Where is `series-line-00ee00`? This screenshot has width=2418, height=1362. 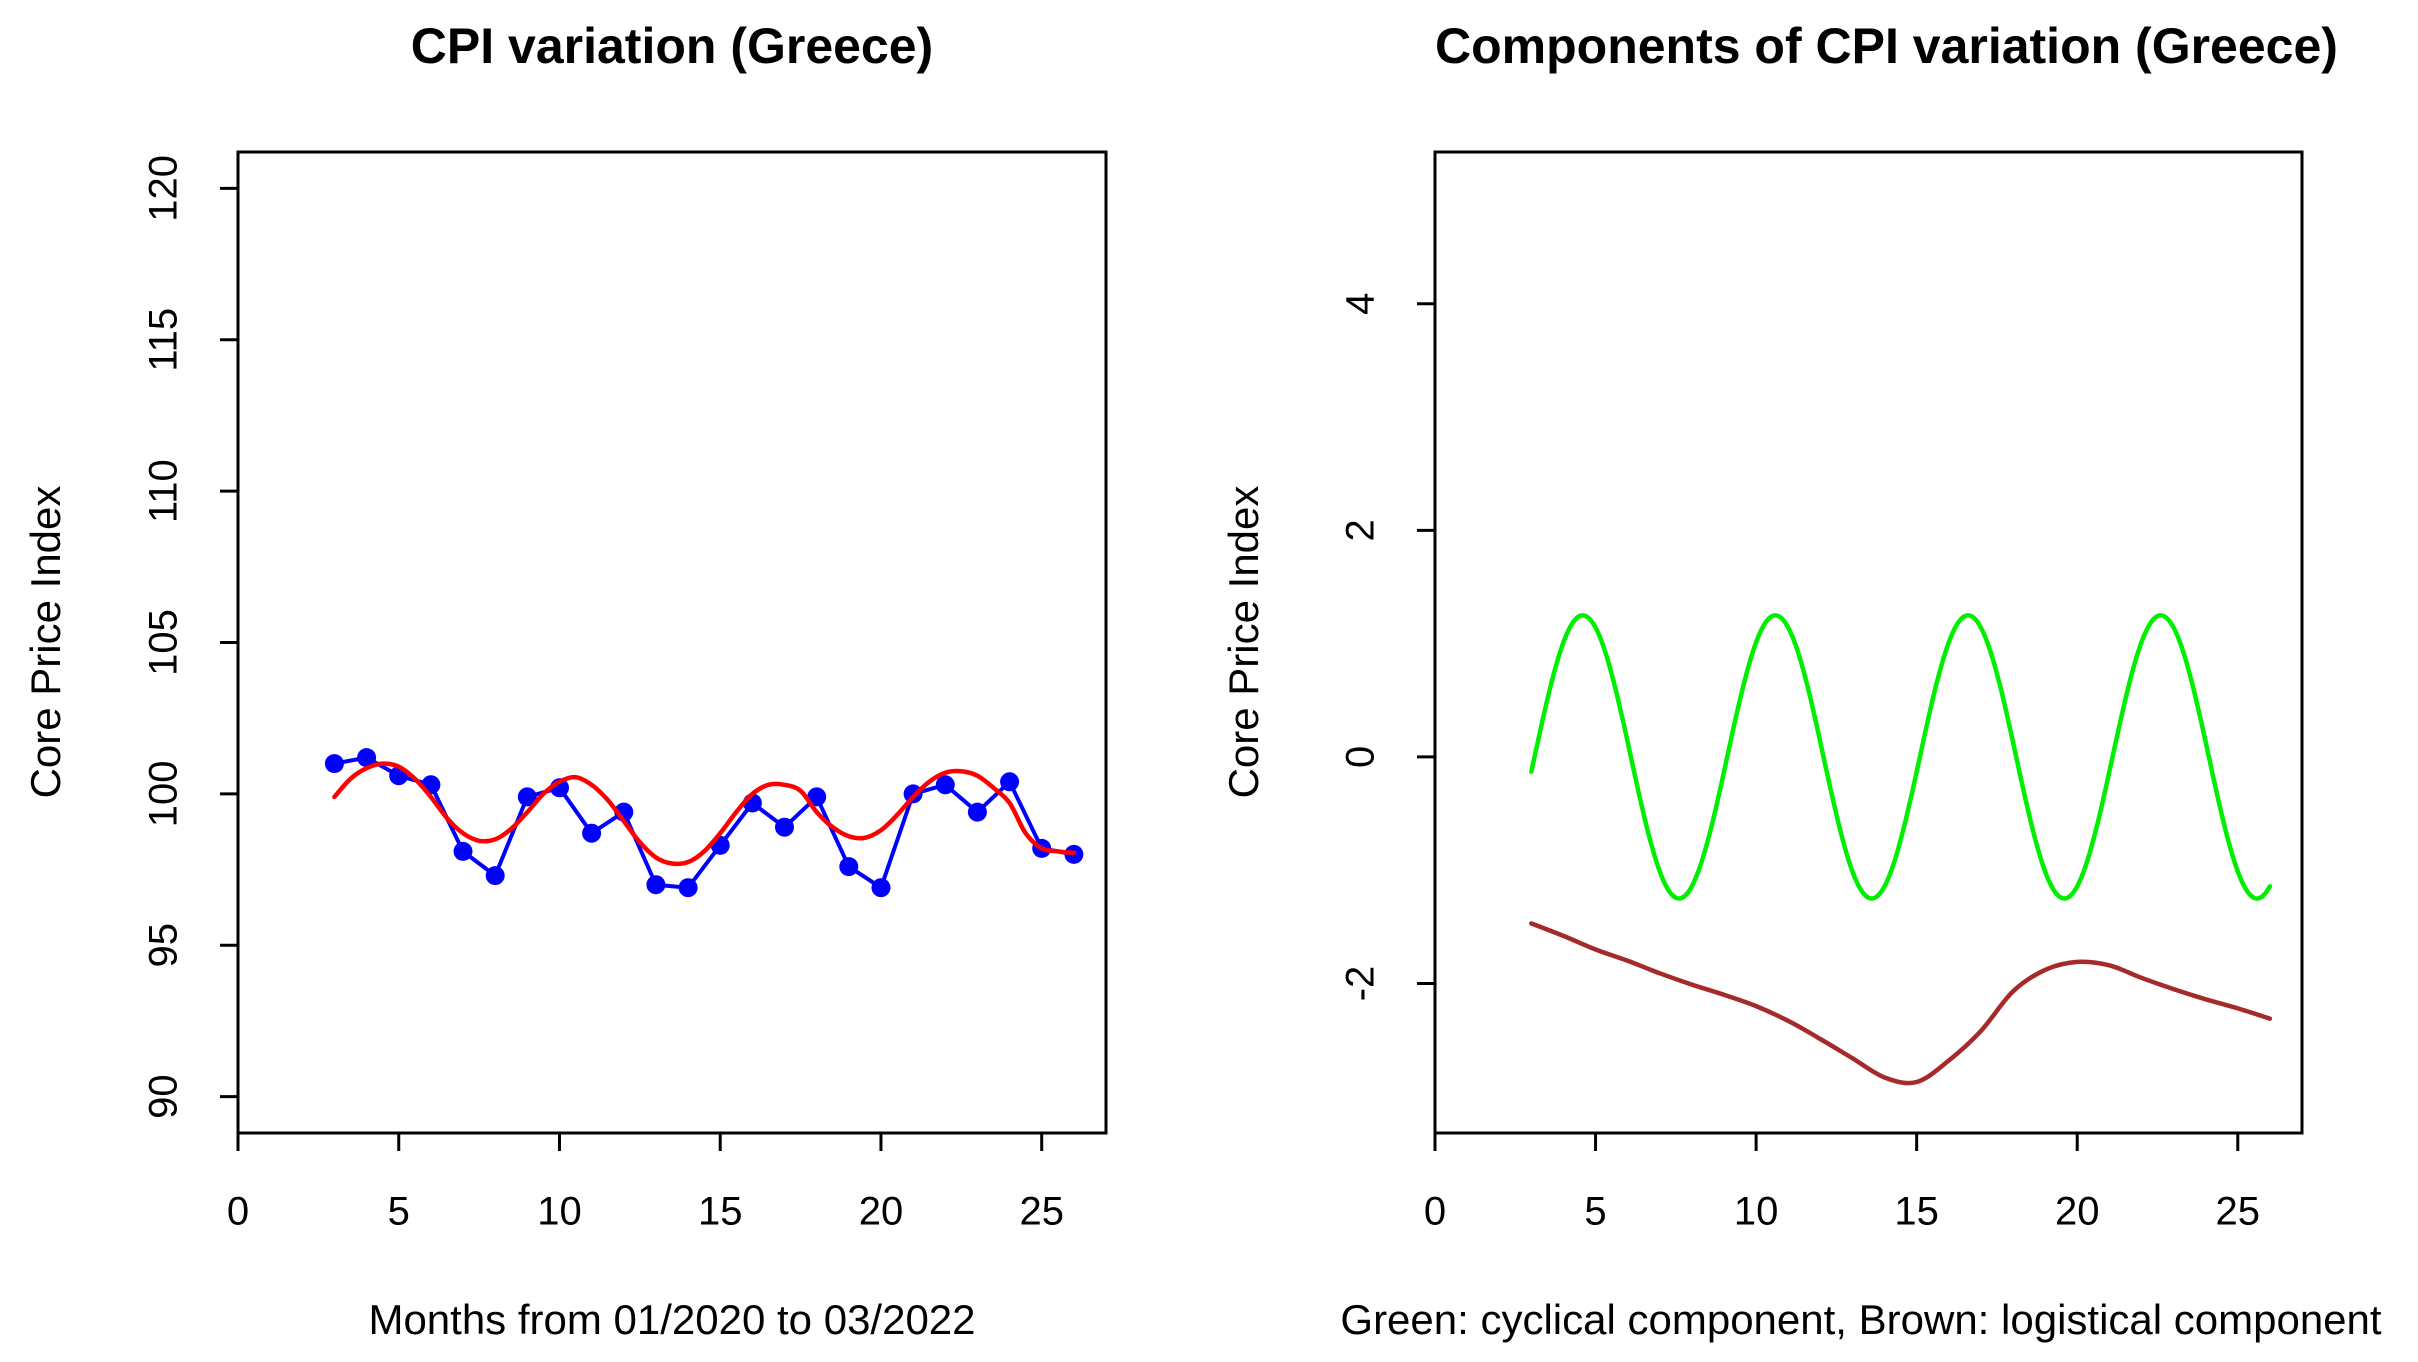 series-line-00ee00 is located at coordinates (1901, 757).